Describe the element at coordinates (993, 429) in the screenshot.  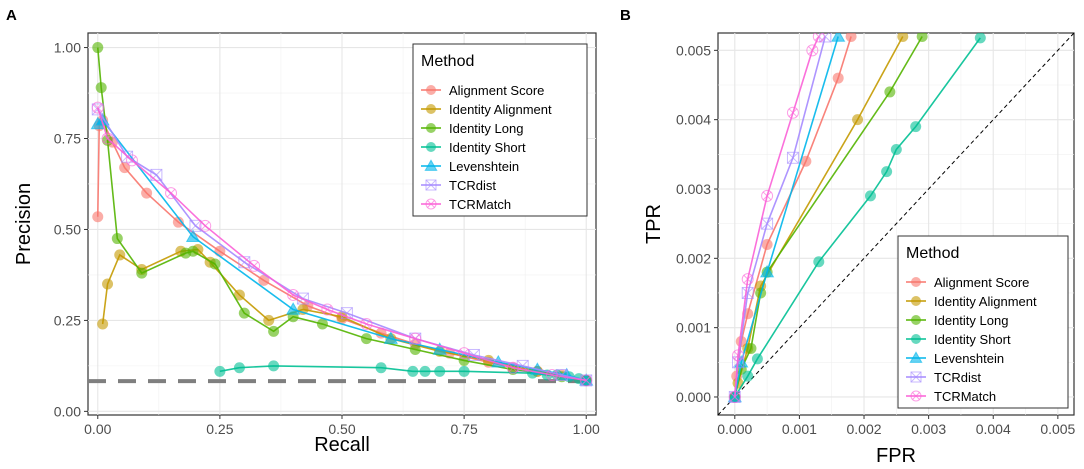
I see `panel-b-x-tick-label: 0.004` at that location.